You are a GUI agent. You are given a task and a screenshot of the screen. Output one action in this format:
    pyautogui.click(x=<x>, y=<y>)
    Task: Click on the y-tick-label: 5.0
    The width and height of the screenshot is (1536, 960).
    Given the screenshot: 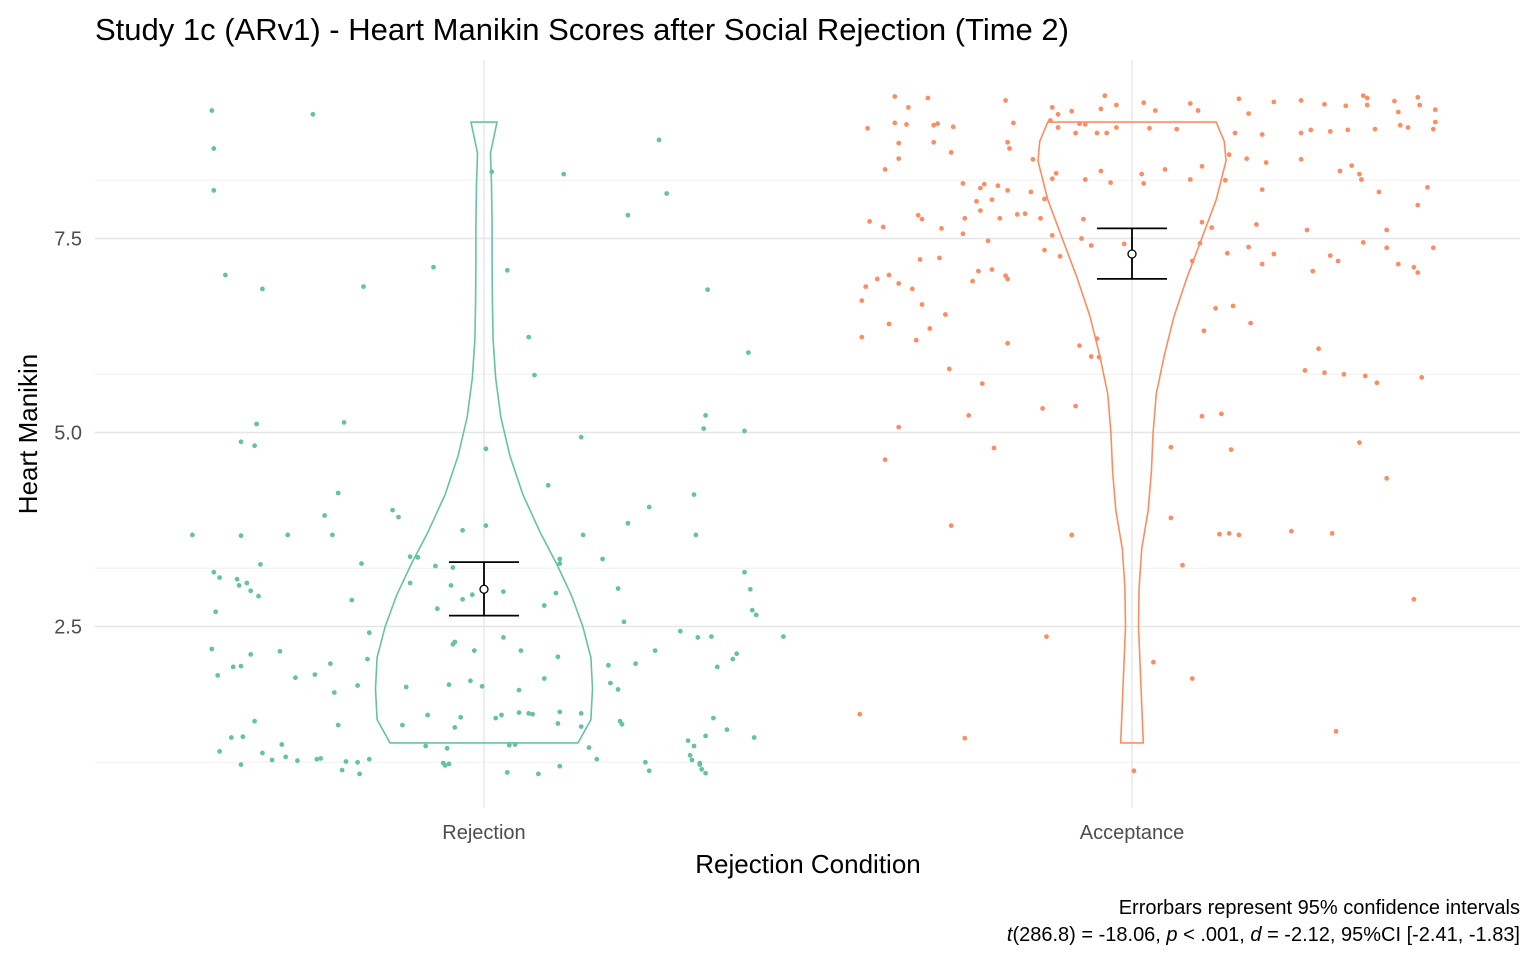 What is the action you would take?
    pyautogui.click(x=68, y=434)
    